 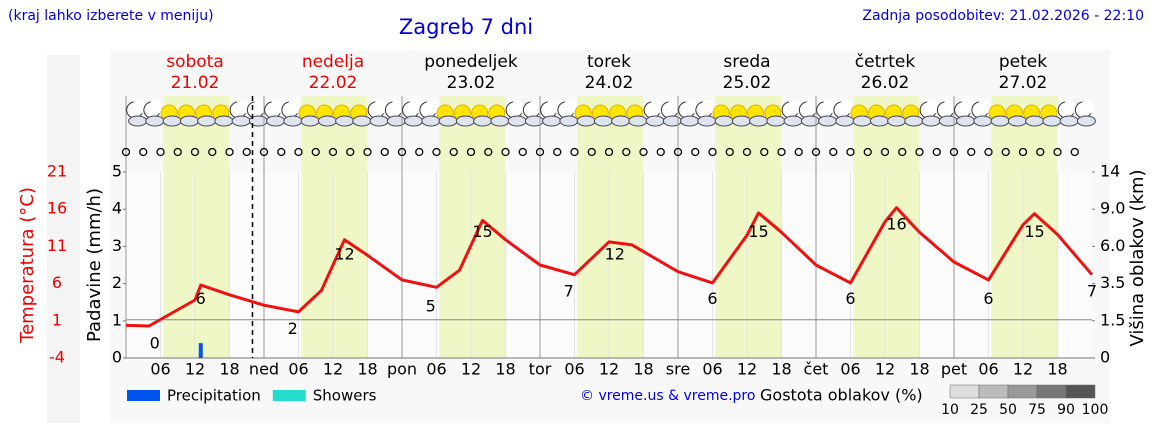 What do you see at coordinates (816, 369) in the screenshot?
I see `x-day-label: čet` at bounding box center [816, 369].